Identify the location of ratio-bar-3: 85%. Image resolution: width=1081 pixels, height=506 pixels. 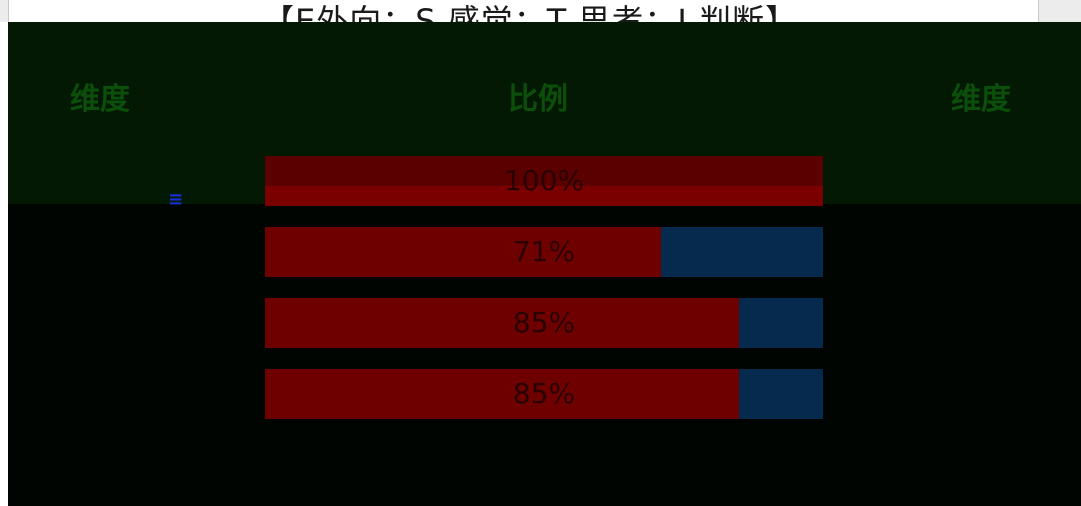
(544, 323).